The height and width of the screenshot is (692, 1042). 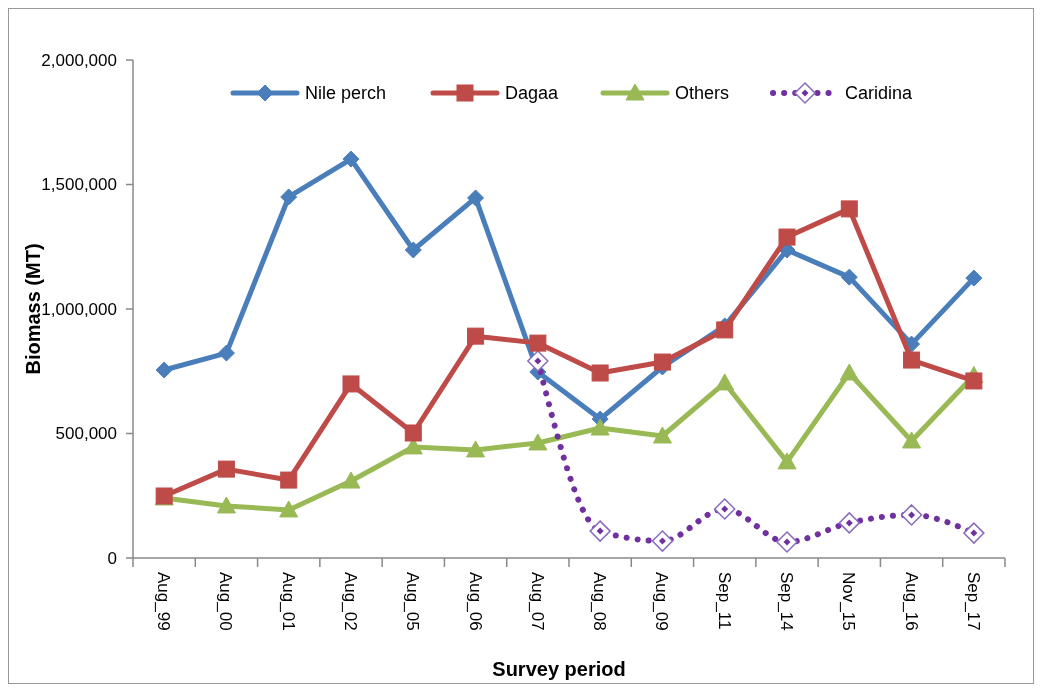 I want to click on legend-label: Dagaa, so click(x=532, y=93).